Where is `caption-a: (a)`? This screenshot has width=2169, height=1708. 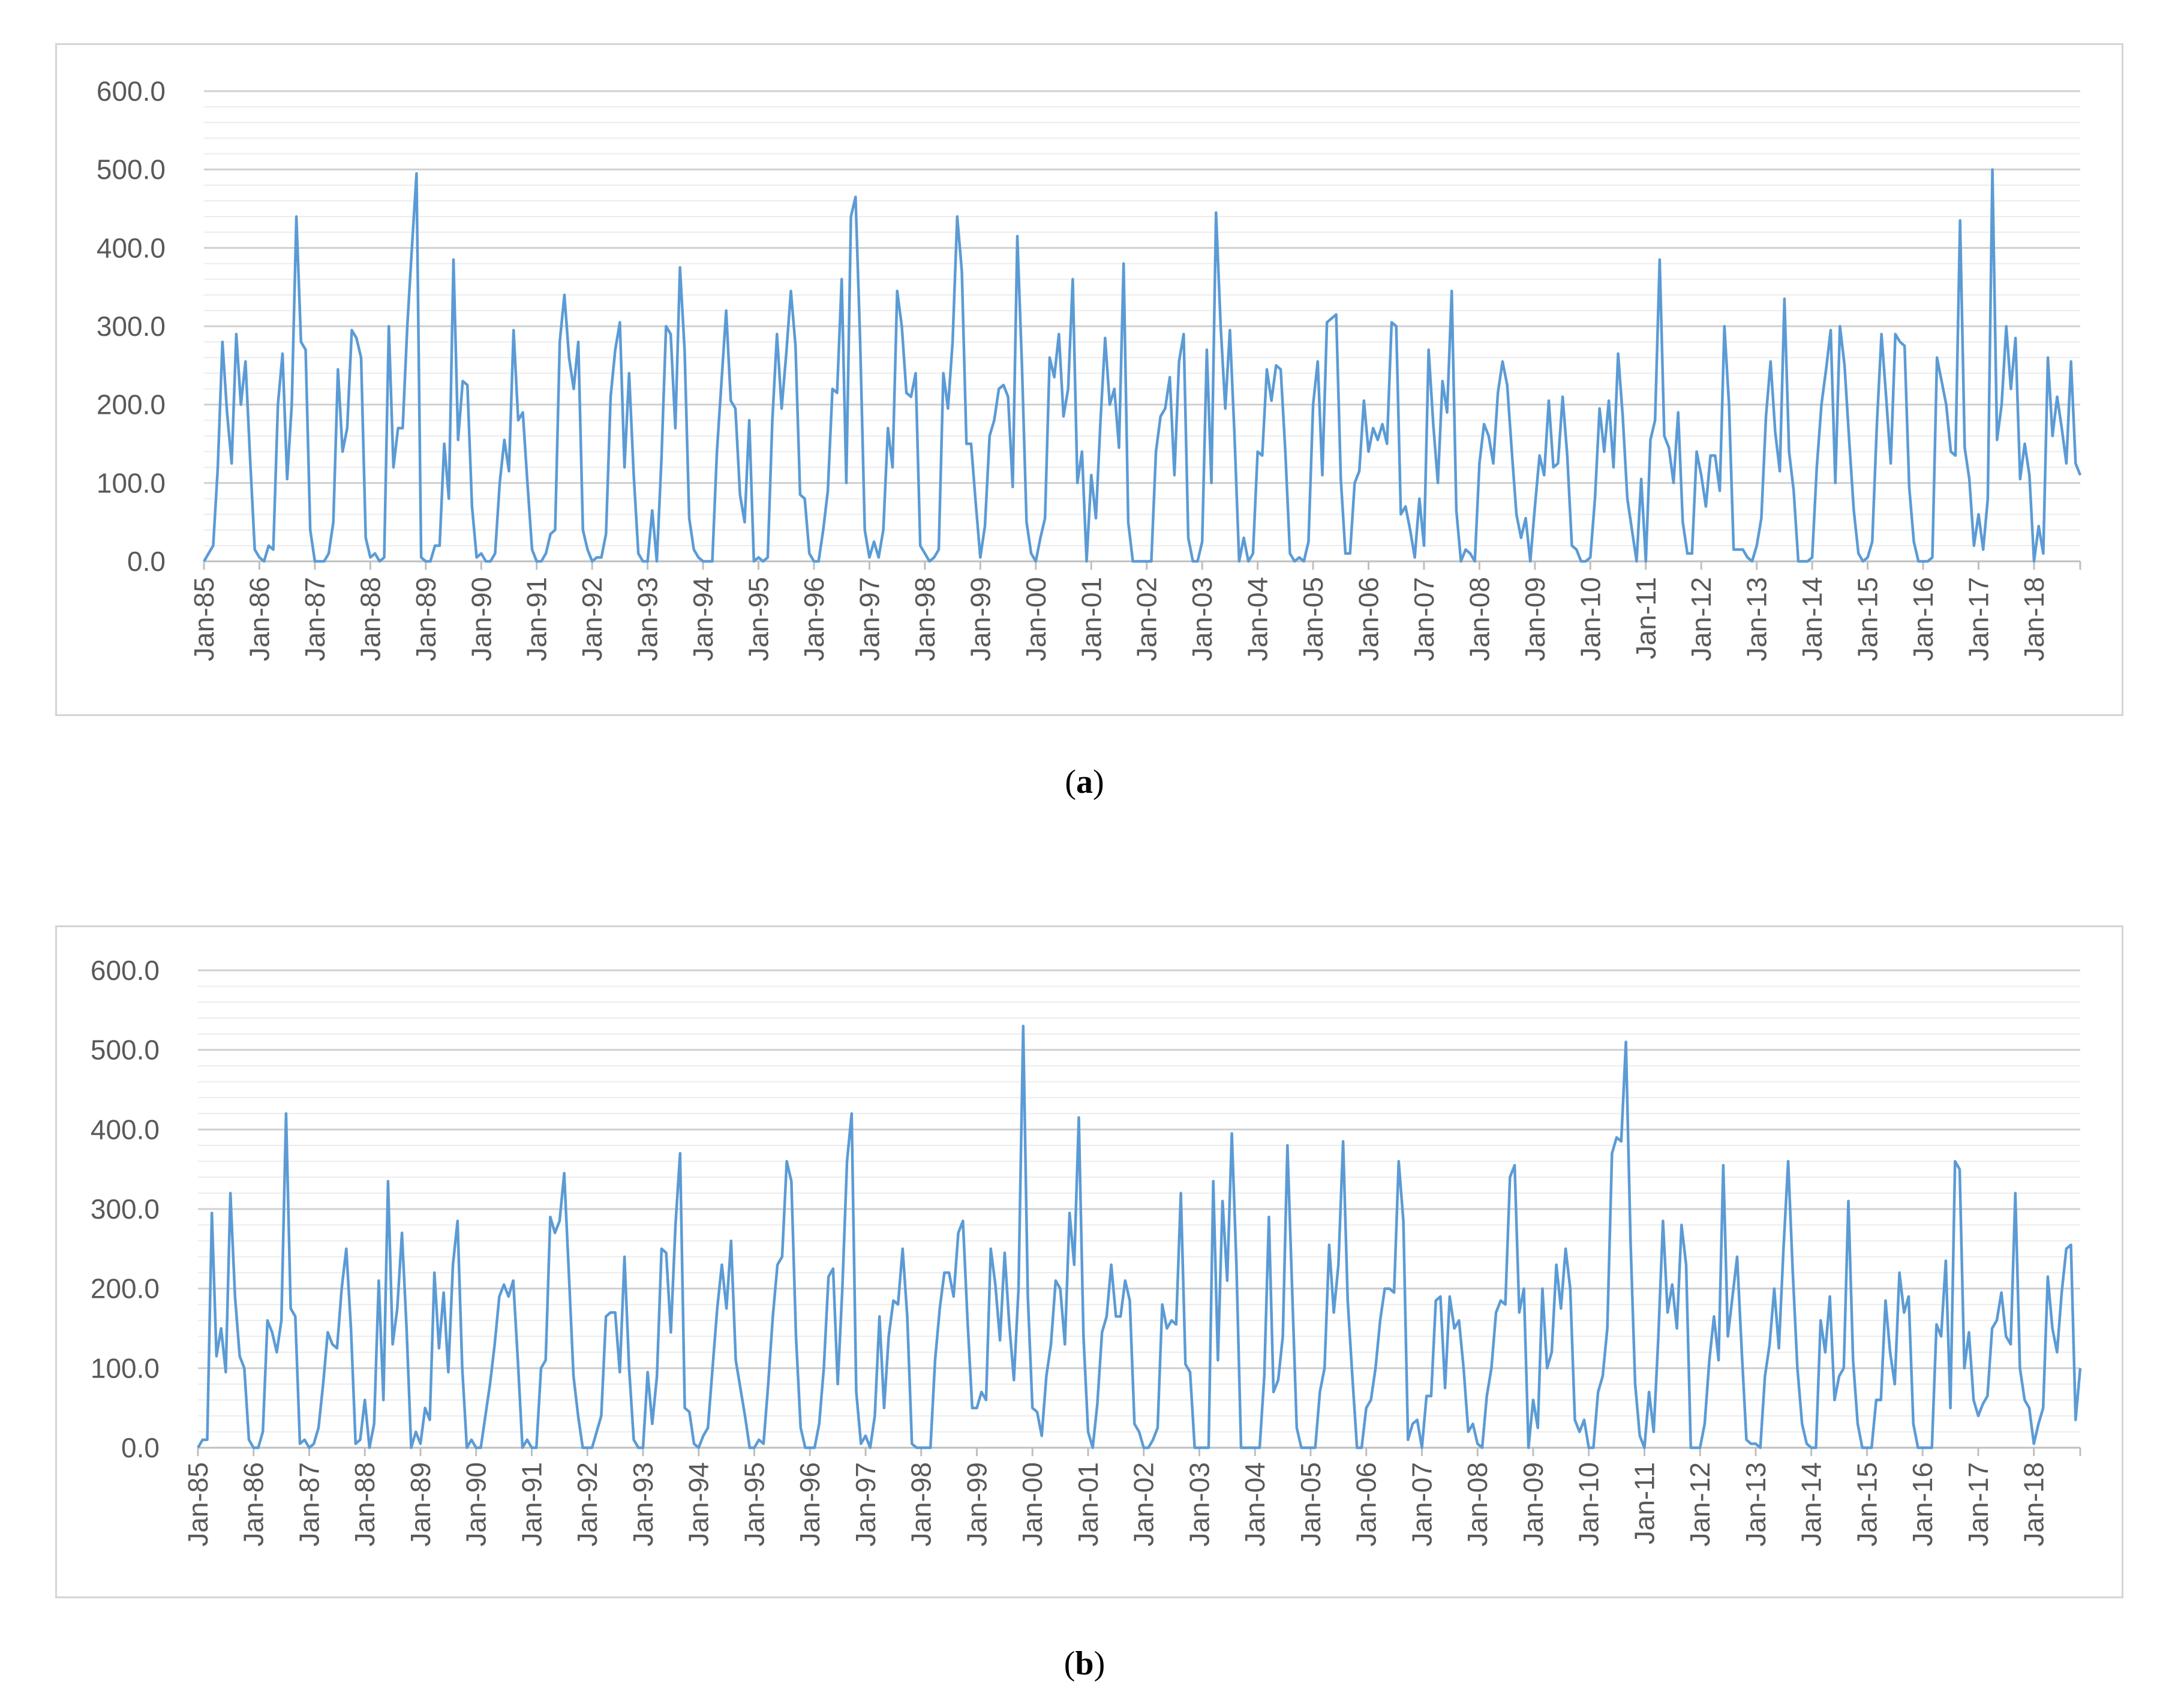 caption-a: (a) is located at coordinates (1084, 782).